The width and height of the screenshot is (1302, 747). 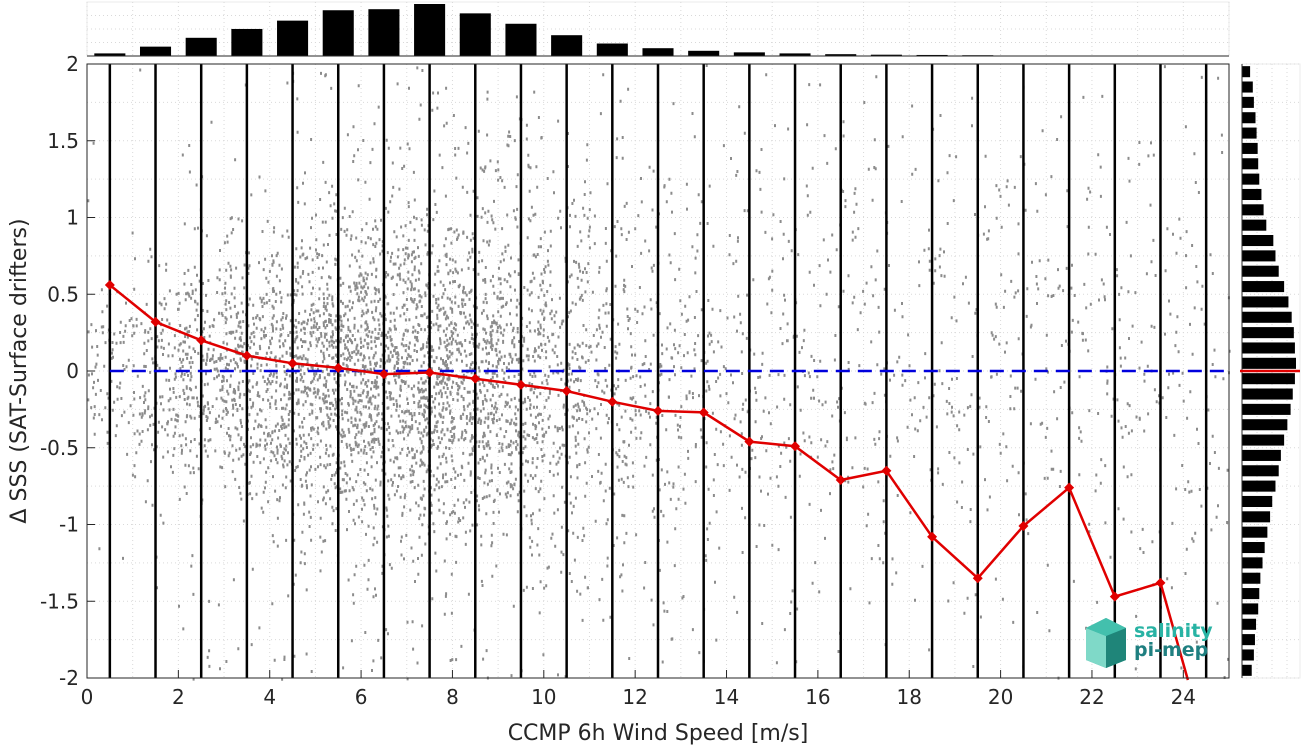 I want to click on x-tick-label: 4, so click(x=269, y=697).